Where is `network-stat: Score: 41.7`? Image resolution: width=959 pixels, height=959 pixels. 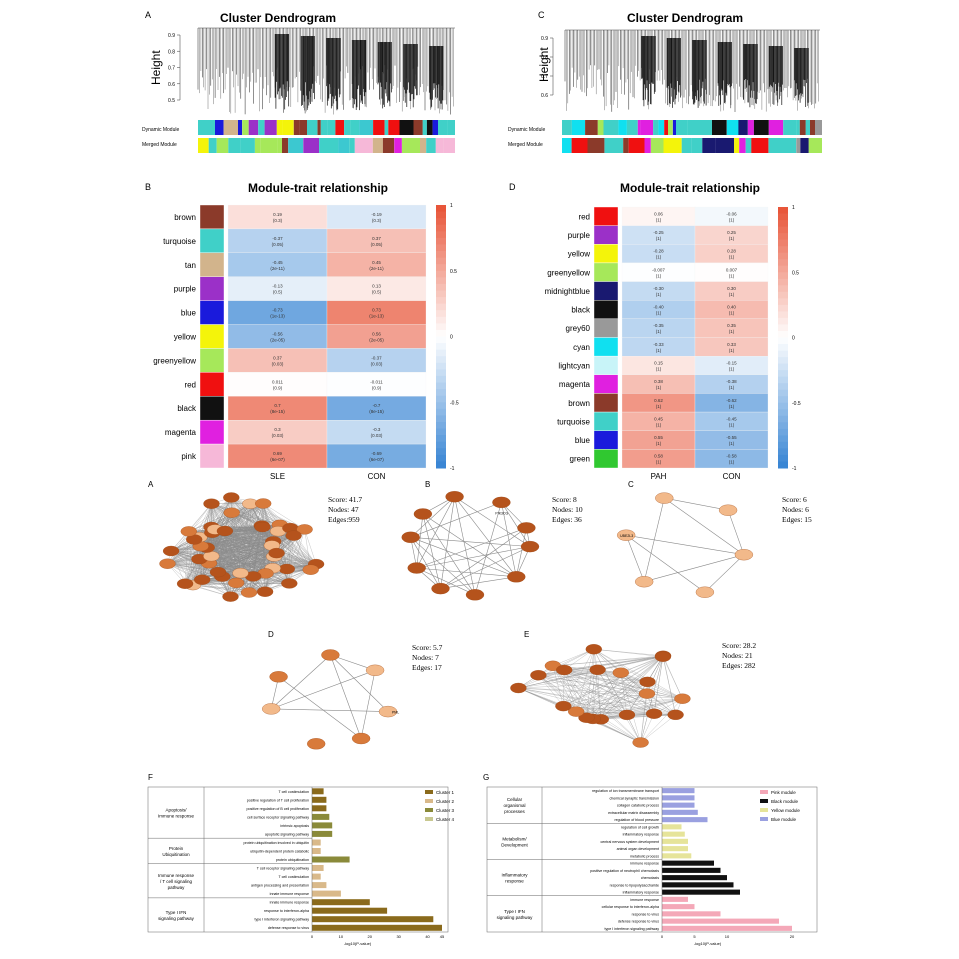 network-stat: Score: 41.7 is located at coordinates (345, 499).